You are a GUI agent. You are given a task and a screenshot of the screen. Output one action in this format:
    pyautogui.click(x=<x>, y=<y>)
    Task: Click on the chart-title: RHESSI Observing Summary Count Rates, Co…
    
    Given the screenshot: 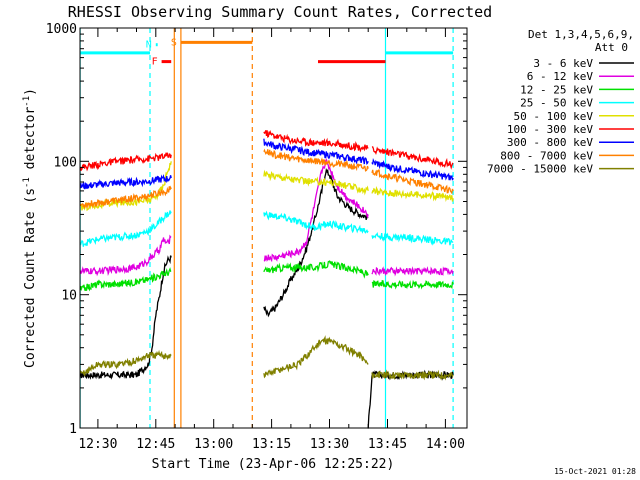 What is the action you would take?
    pyautogui.click(x=280, y=12)
    